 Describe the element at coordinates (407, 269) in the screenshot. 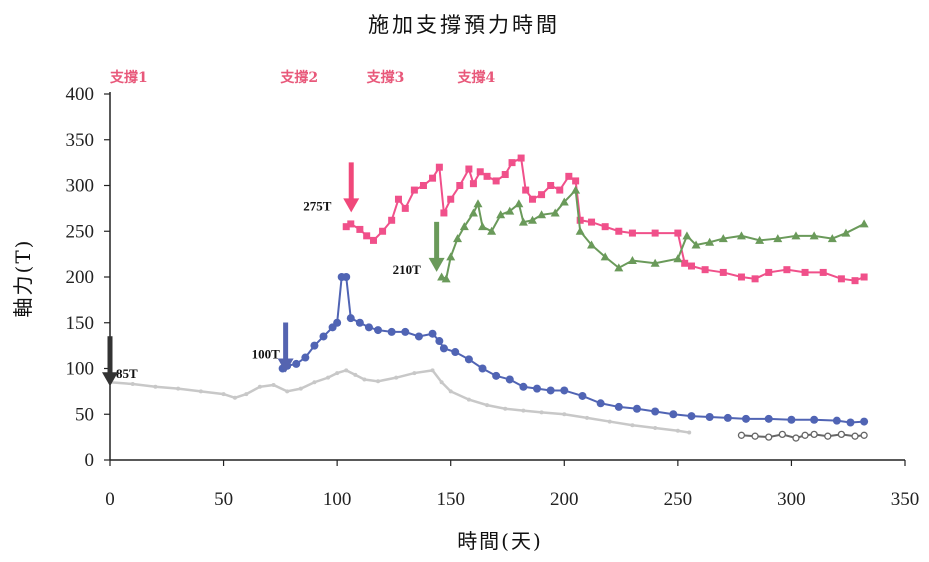

I see `annotation-label: 210T` at that location.